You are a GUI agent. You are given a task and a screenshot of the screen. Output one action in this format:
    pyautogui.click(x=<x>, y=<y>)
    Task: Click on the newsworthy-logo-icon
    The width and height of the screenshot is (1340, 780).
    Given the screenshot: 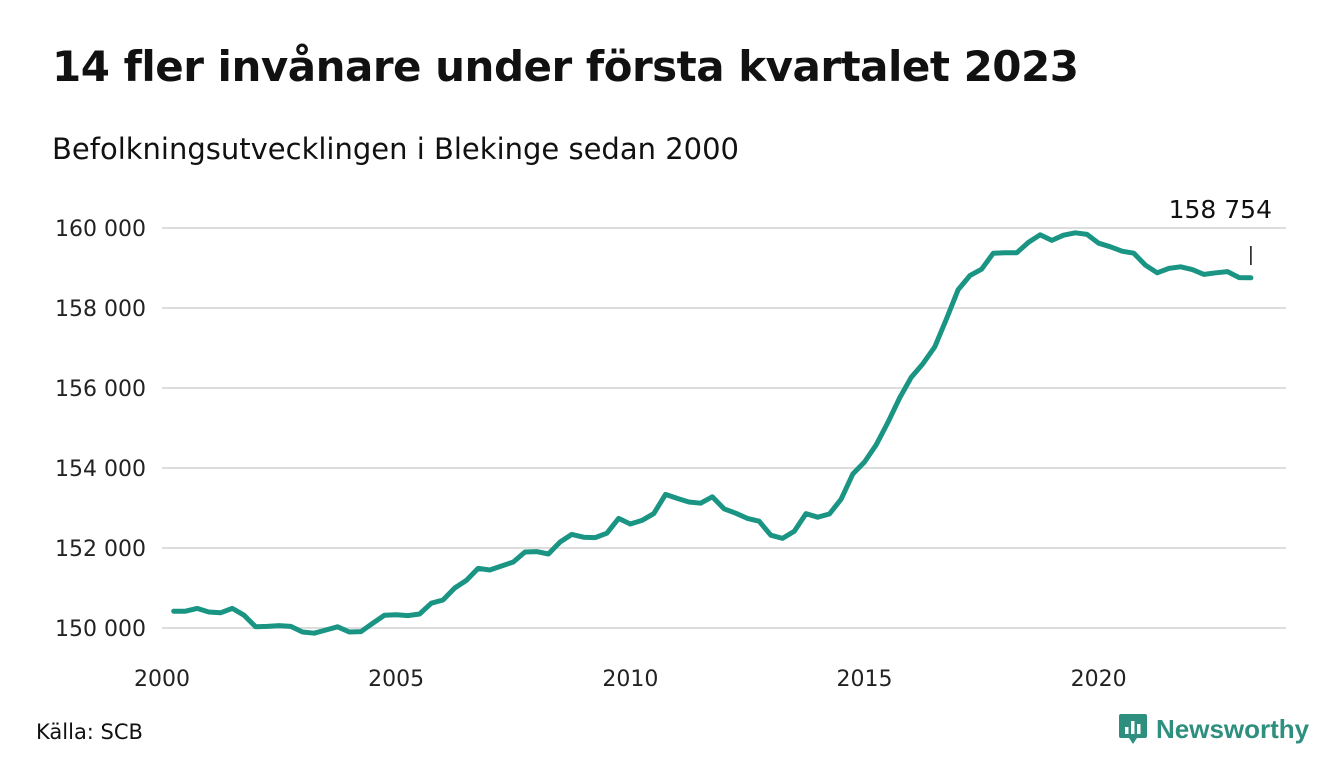 What is the action you would take?
    pyautogui.click(x=1133, y=729)
    